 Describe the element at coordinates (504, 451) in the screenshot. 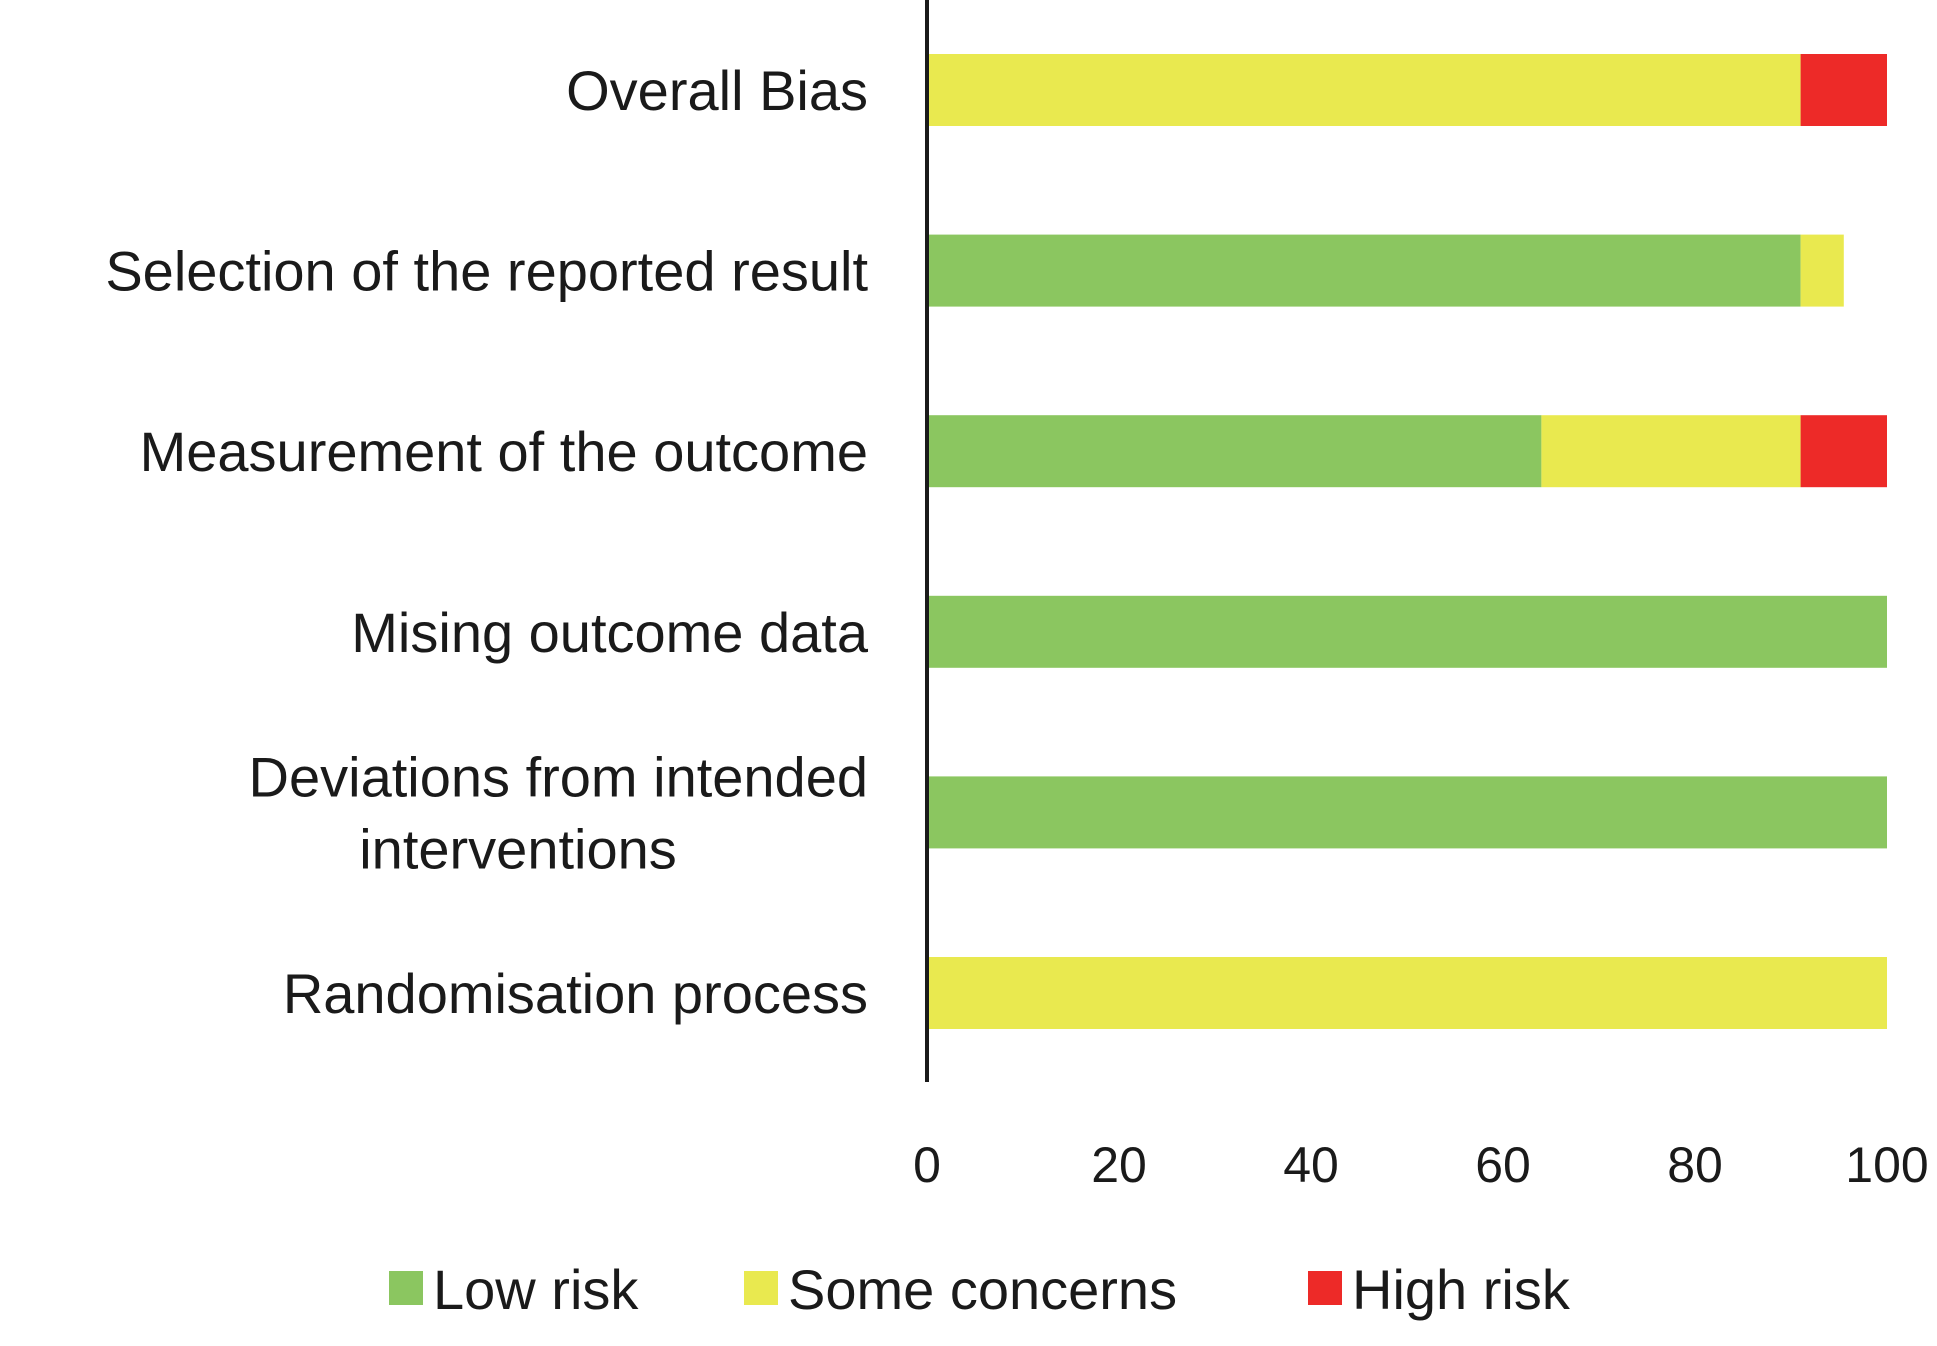

I see `category-label: Measurement of the outcome` at that location.